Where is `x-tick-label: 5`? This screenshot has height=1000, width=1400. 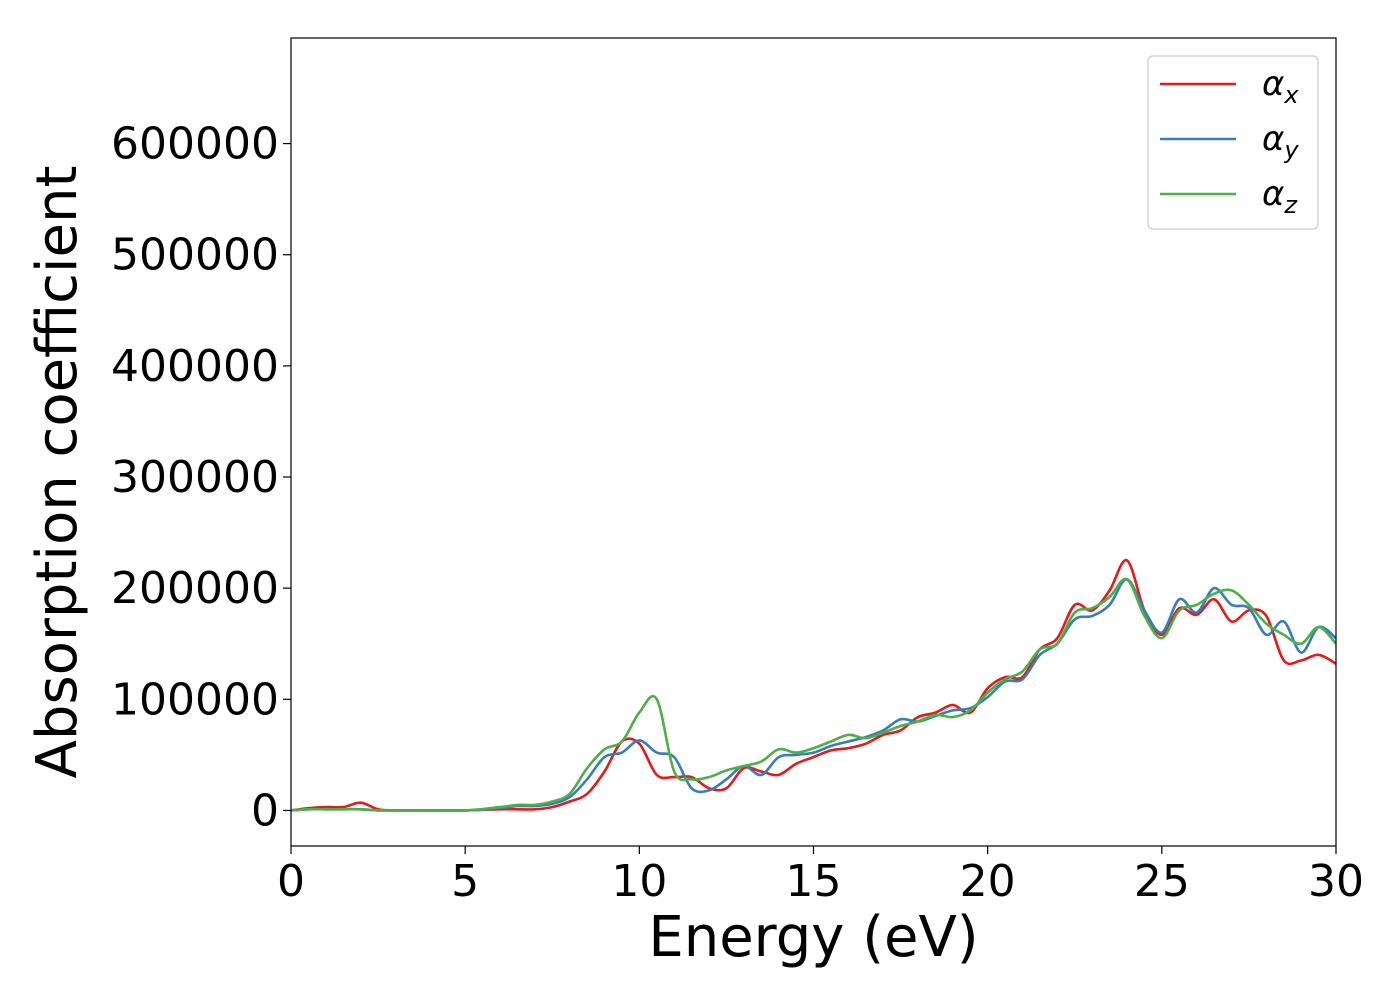 x-tick-label: 5 is located at coordinates (465, 881).